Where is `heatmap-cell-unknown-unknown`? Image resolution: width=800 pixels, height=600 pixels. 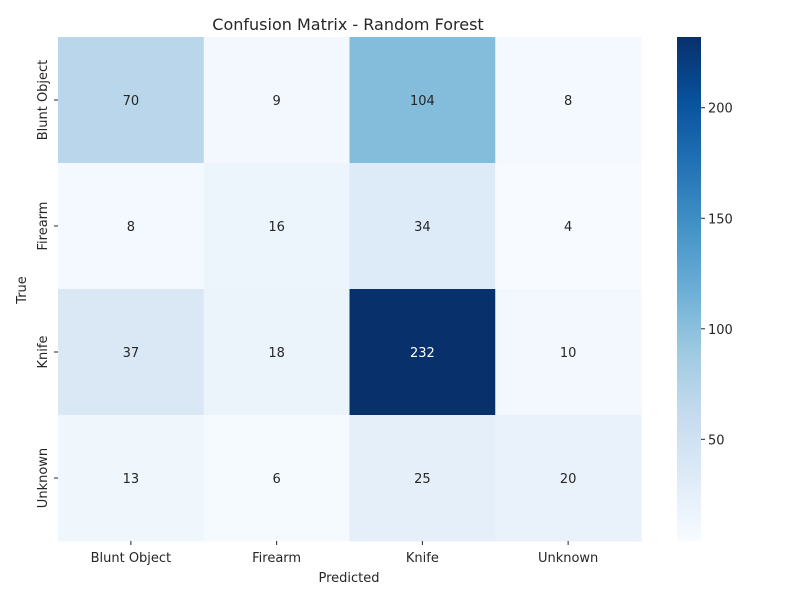 heatmap-cell-unknown-unknown is located at coordinates (568, 478).